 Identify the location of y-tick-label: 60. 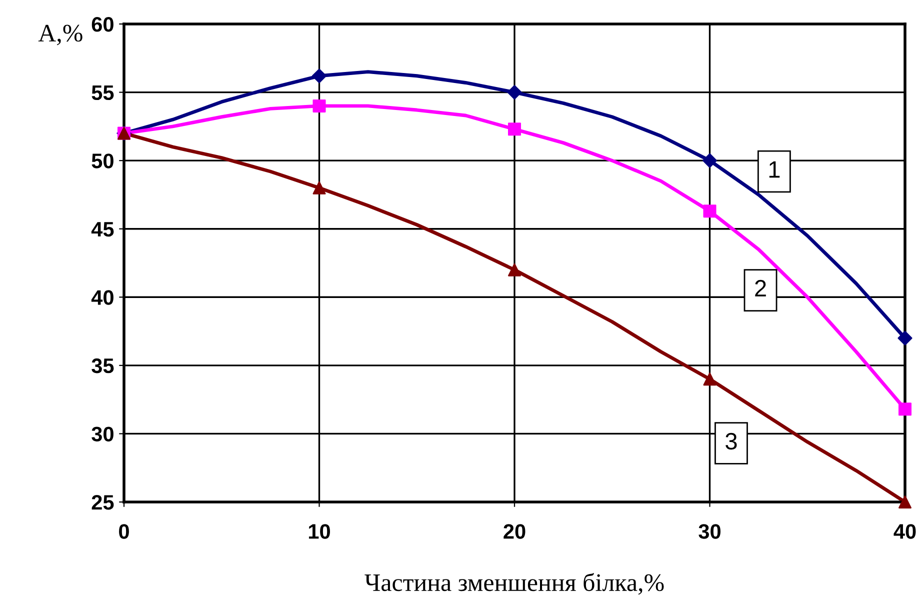
(103, 24).